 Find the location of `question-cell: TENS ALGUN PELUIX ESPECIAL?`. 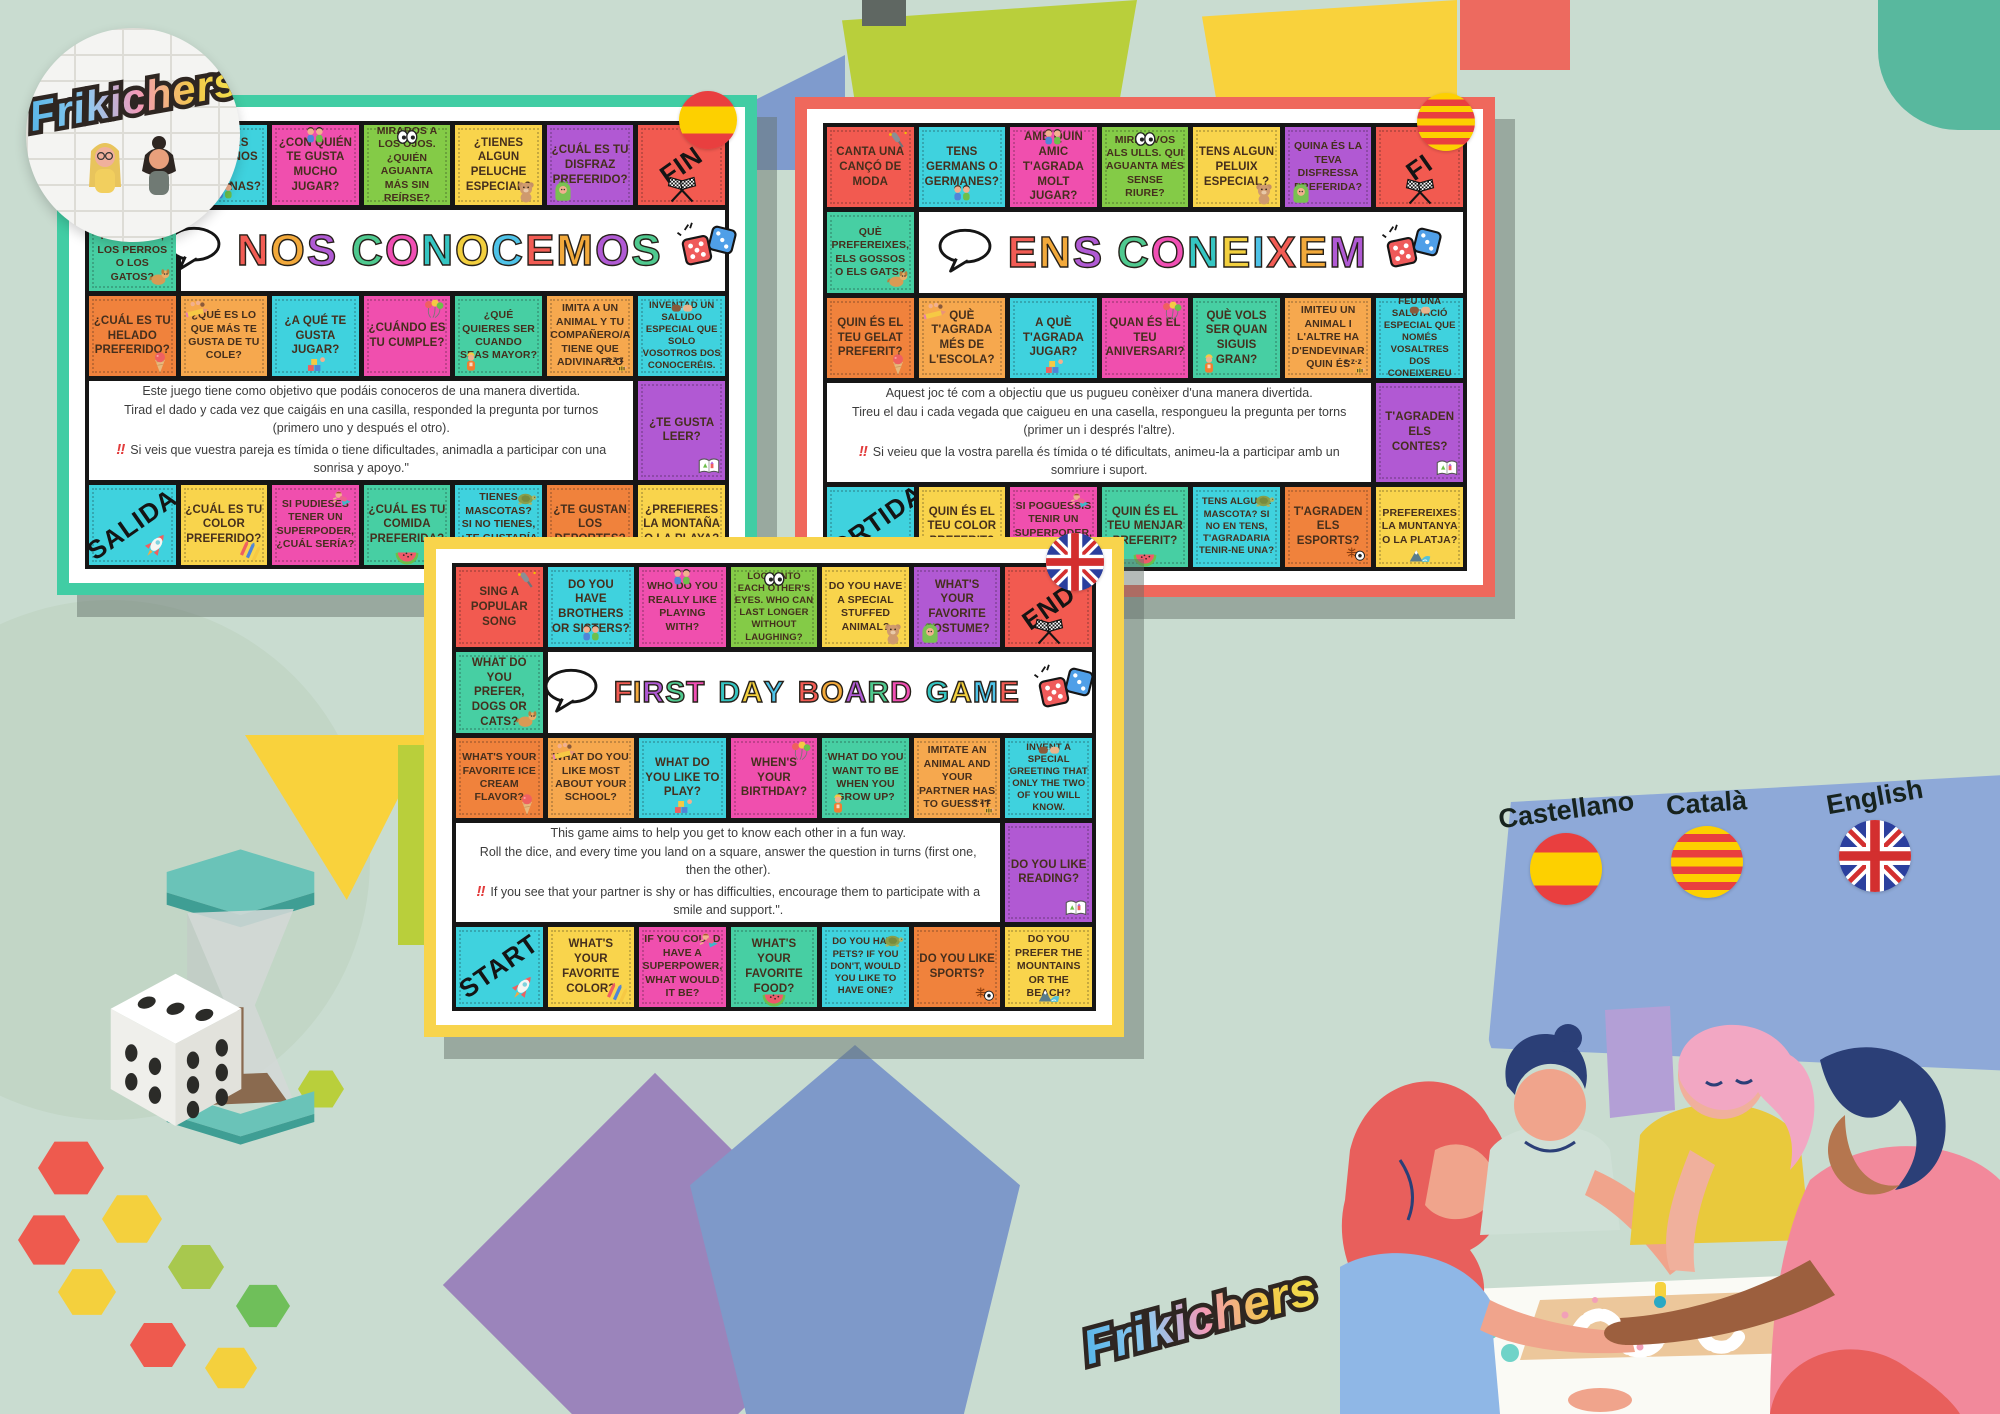

question-cell: TENS ALGUN PELUIX ESPECIAL? is located at coordinates (1236, 167).